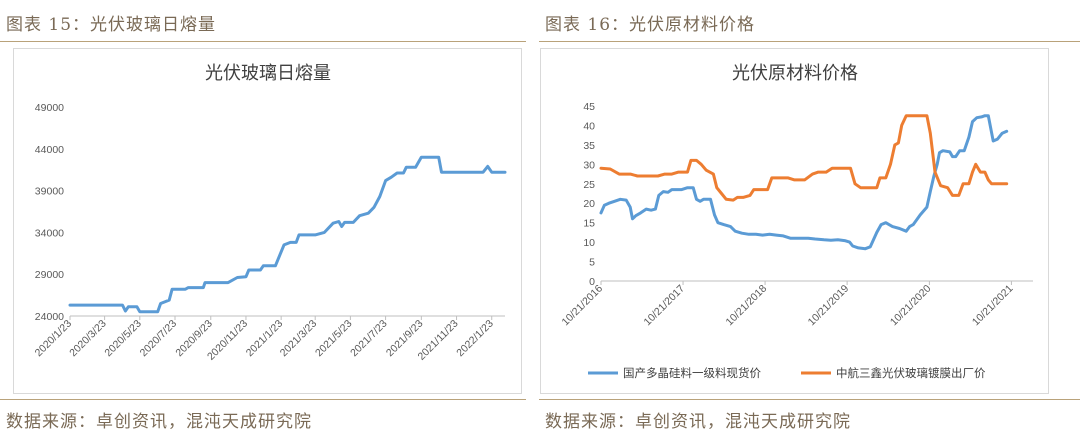 The width and height of the screenshot is (1080, 437). What do you see at coordinates (54, 339) in the screenshot?
I see `x-tick-label: 2020/1/23` at bounding box center [54, 339].